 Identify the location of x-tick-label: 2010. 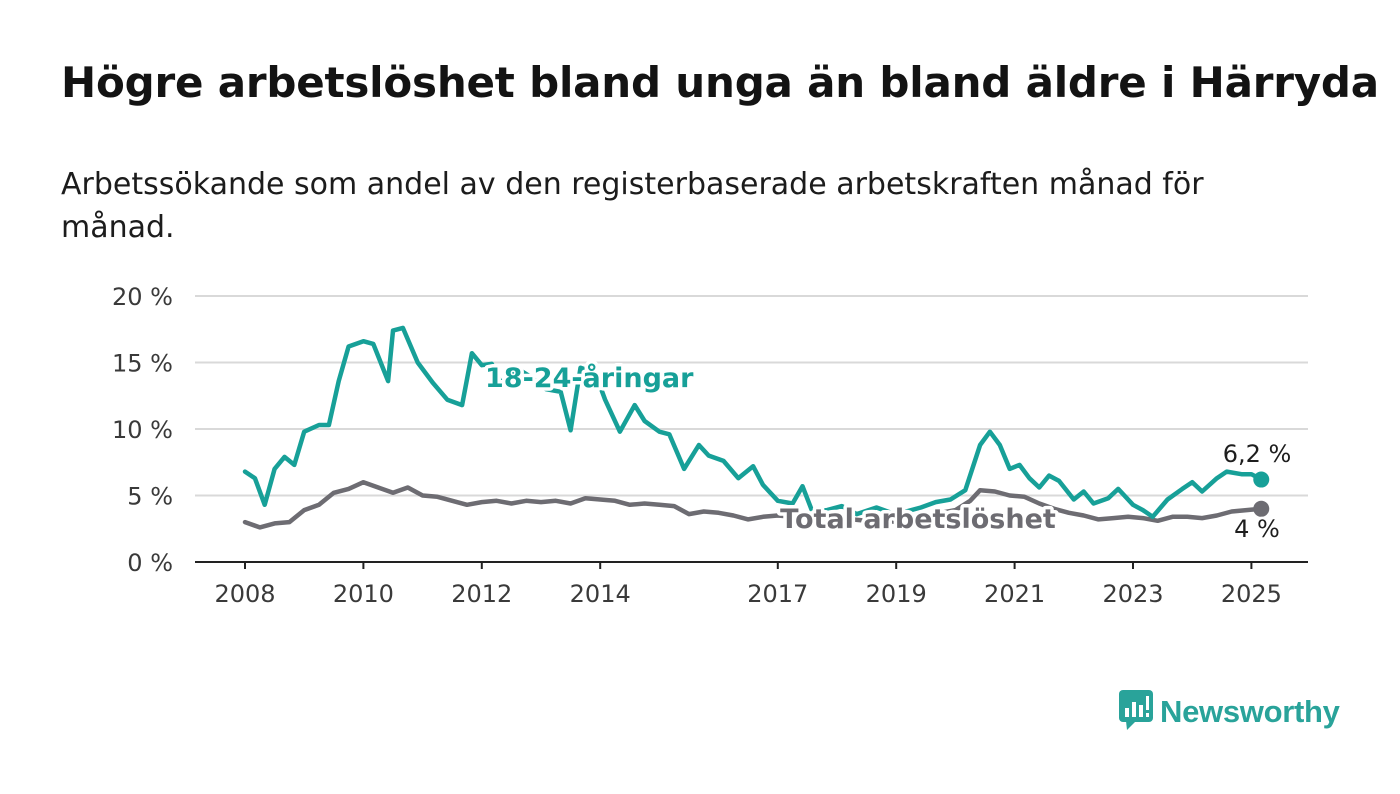
(363, 594).